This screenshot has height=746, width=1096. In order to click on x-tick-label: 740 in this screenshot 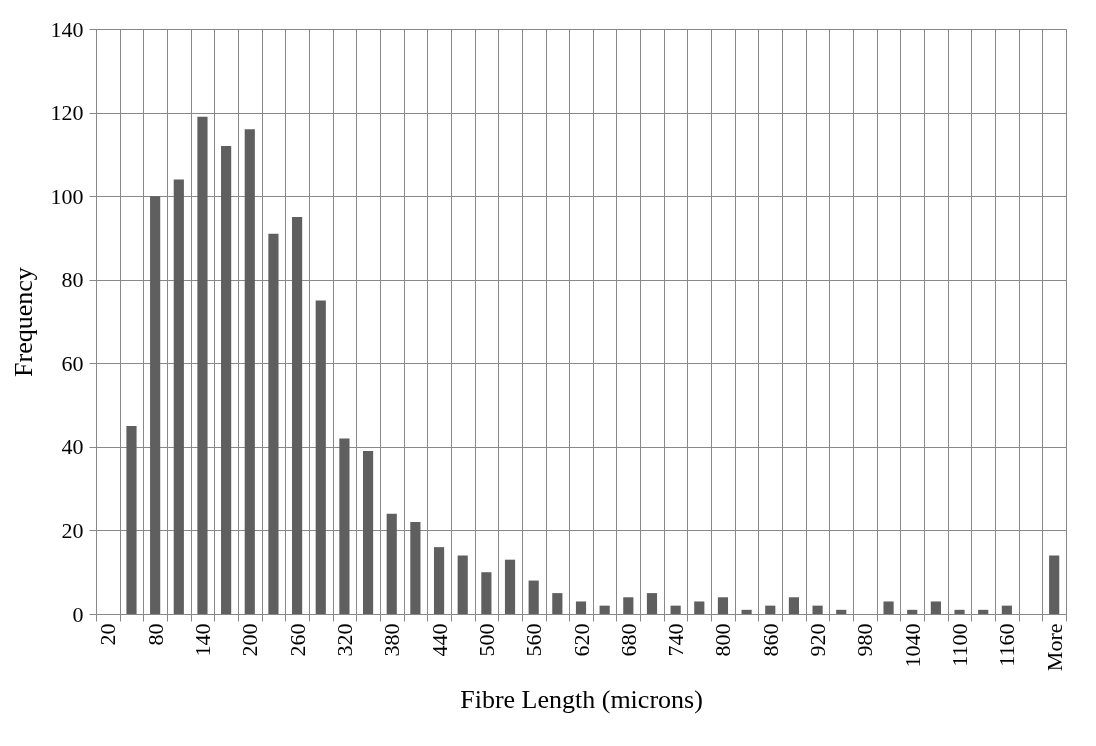, I will do `click(676, 640)`.